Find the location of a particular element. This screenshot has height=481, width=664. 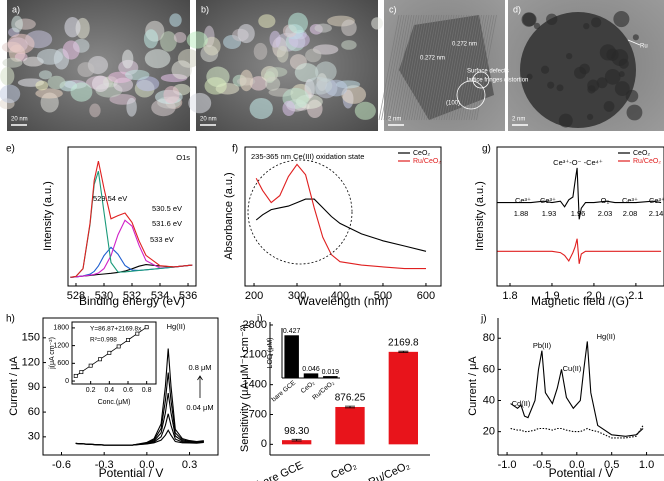

annotation: Cd(II) is located at coordinates (521, 403).